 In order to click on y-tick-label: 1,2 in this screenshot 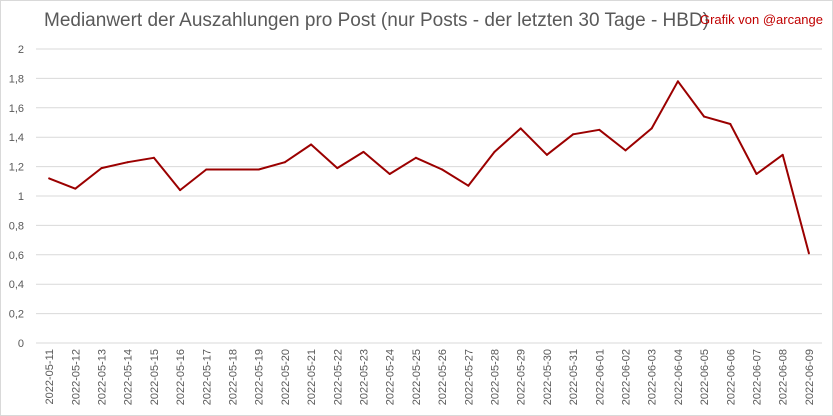, I will do `click(16, 168)`.